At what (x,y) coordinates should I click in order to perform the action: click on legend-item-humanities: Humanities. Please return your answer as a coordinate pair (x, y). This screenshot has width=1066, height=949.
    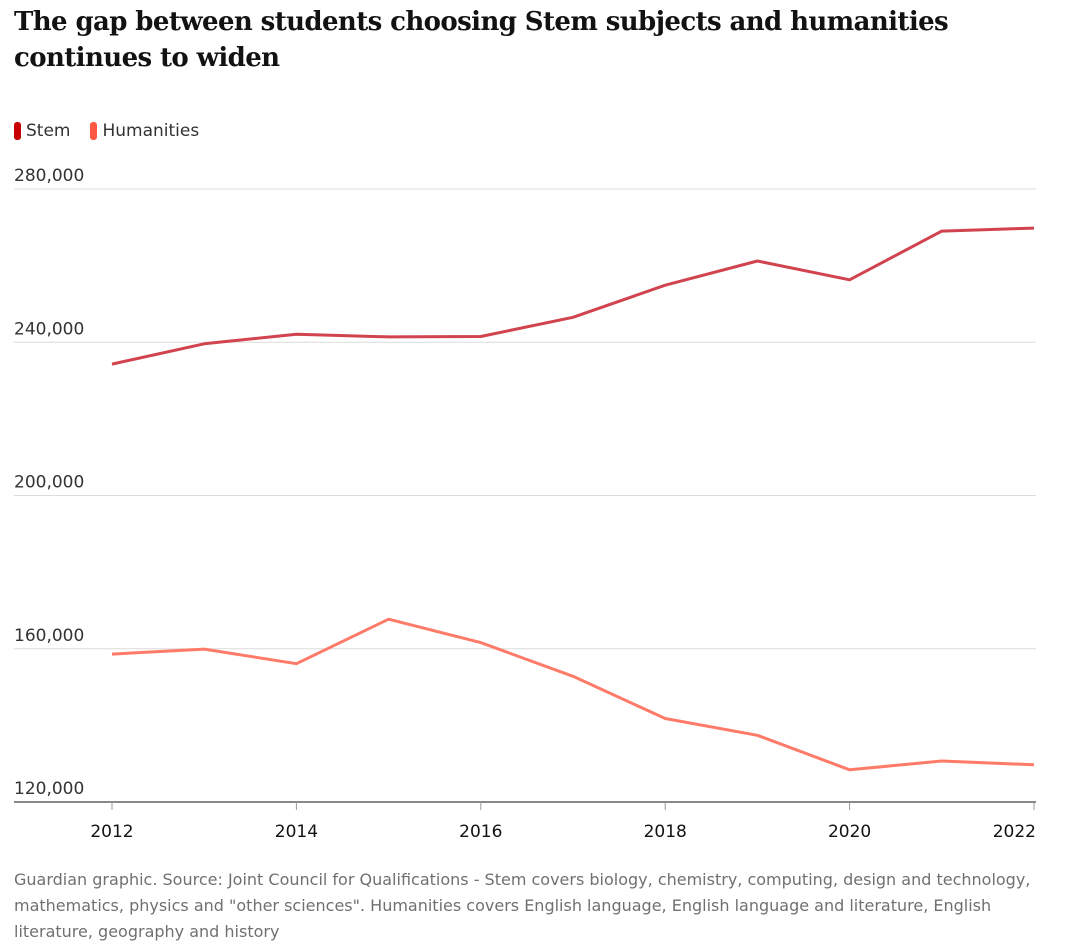
    Looking at the image, I should click on (144, 131).